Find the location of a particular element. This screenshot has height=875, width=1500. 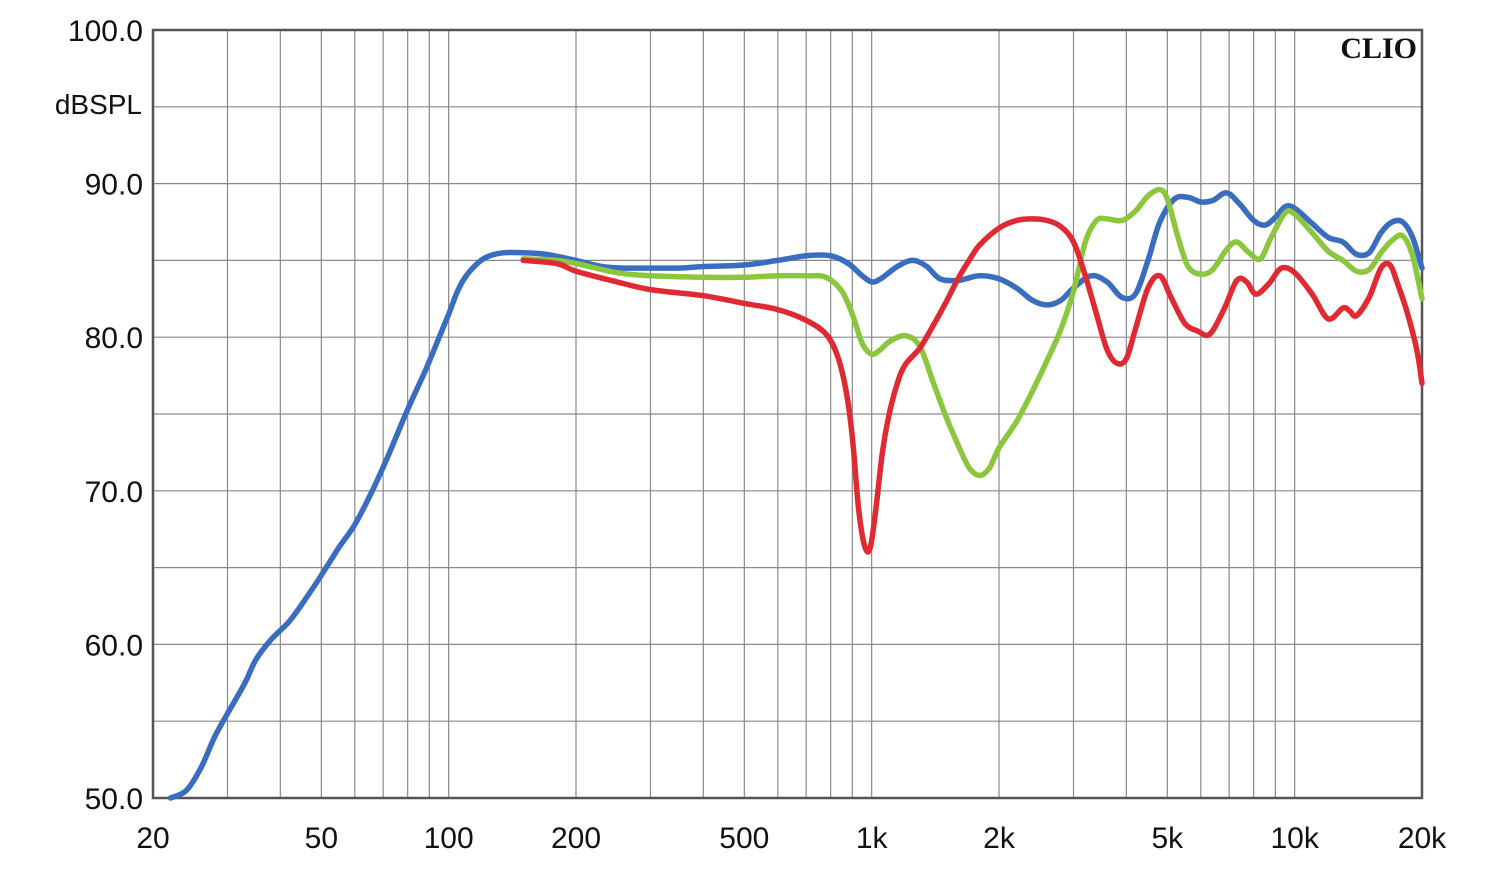

y-tick-label: 100.0 is located at coordinates (105, 31).